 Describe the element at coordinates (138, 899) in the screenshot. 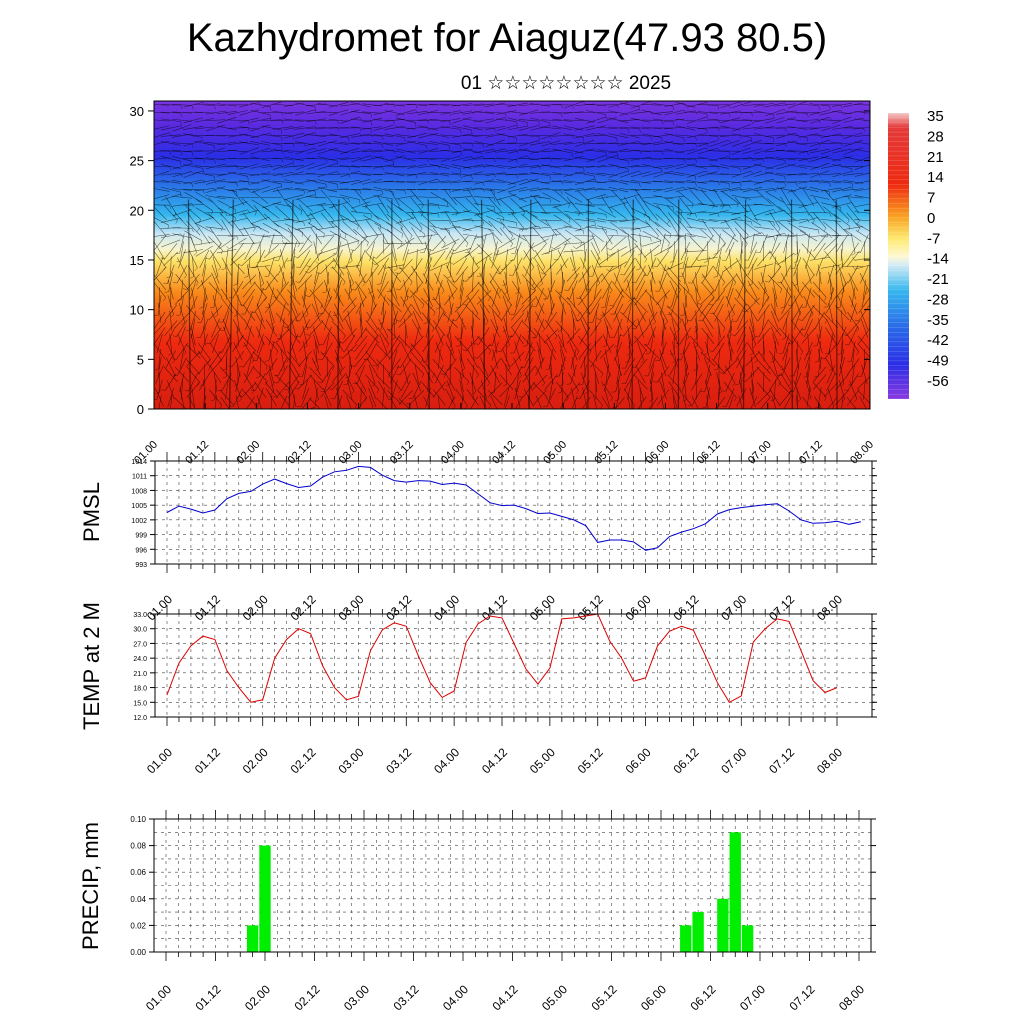

I see `y-tick-label: 0.04` at that location.